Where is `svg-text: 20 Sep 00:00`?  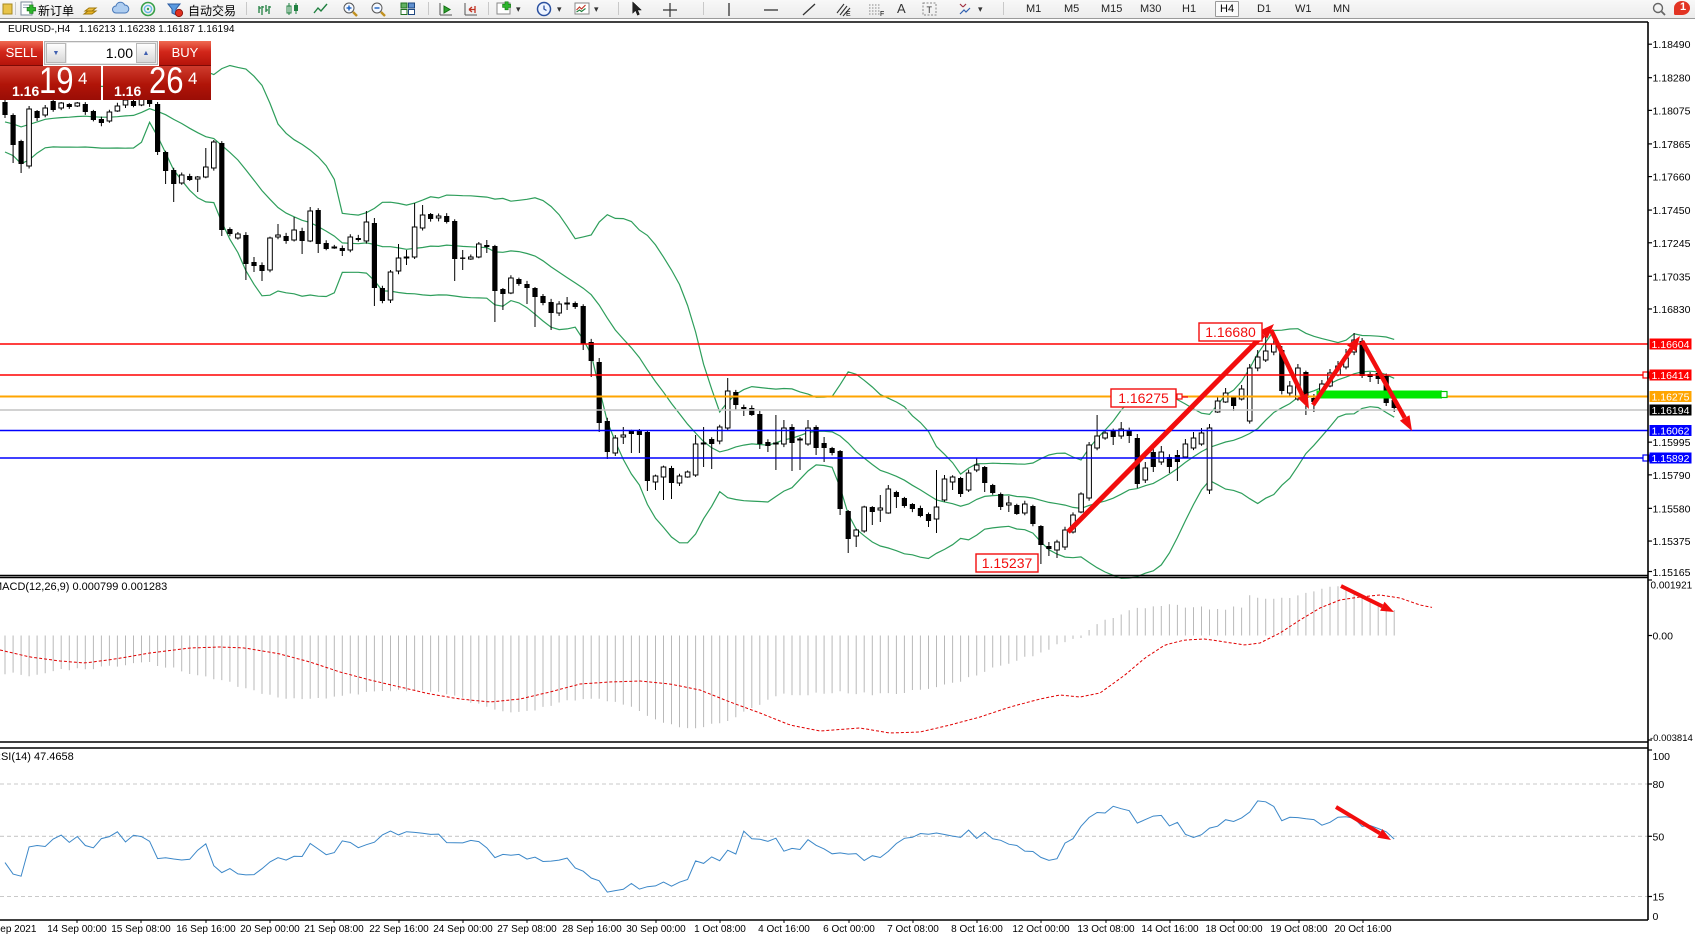
svg-text: 20 Sep 00:00 is located at coordinates (270, 929).